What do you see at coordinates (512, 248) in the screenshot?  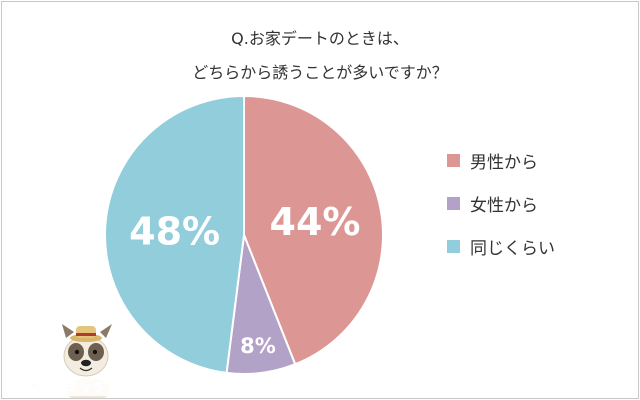 I see `legend-label-equal: 同じくらい` at bounding box center [512, 248].